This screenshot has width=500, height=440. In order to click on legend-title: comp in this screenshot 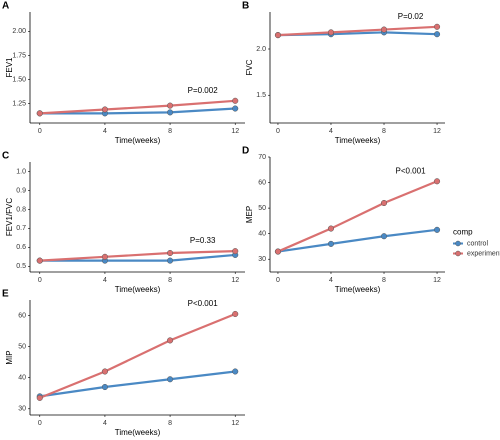, I will do `click(463, 232)`.